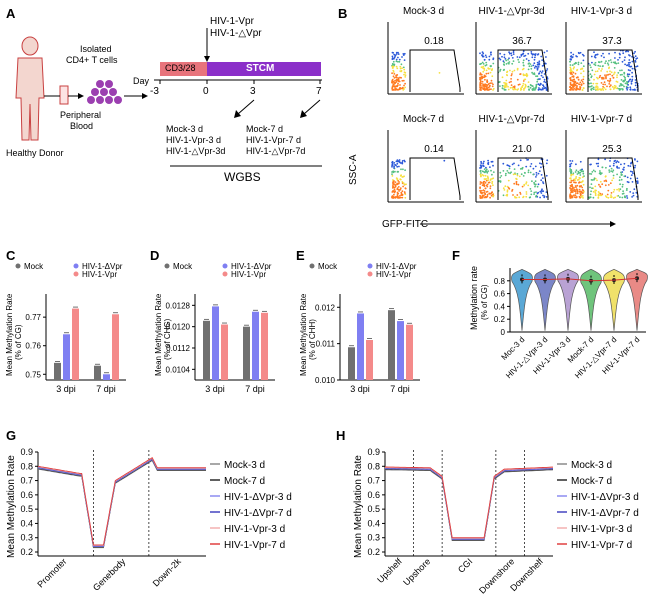  I want to click on y-tick-label: 0.4, so click(500, 306).